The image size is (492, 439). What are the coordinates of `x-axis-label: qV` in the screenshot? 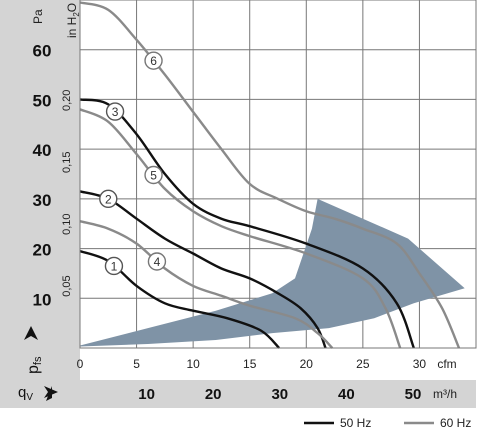 It's located at (38, 393).